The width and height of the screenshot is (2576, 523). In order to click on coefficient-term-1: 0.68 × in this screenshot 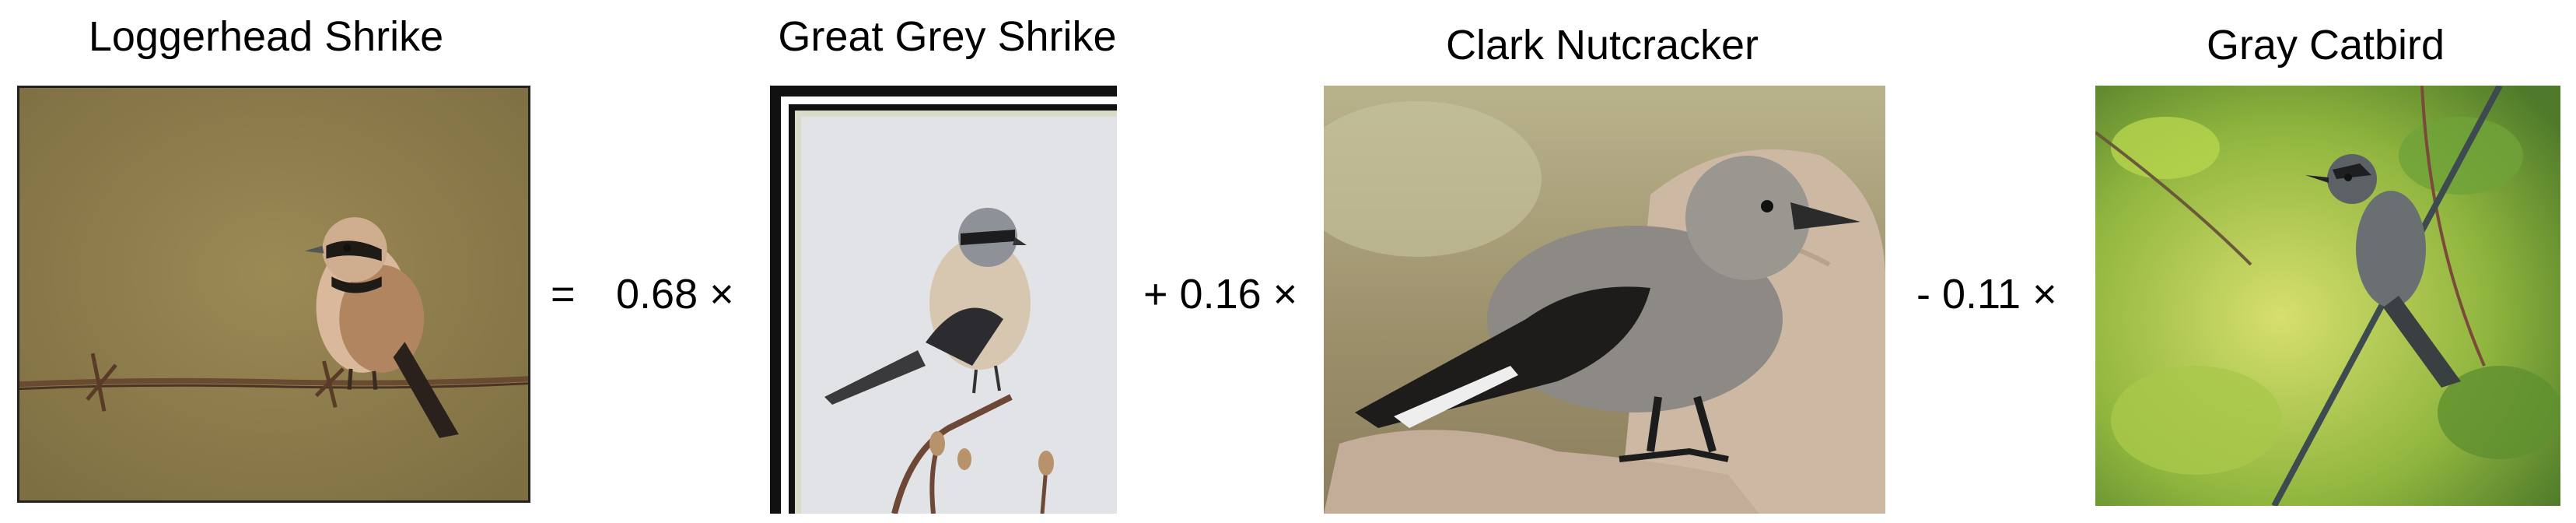, I will do `click(675, 294)`.